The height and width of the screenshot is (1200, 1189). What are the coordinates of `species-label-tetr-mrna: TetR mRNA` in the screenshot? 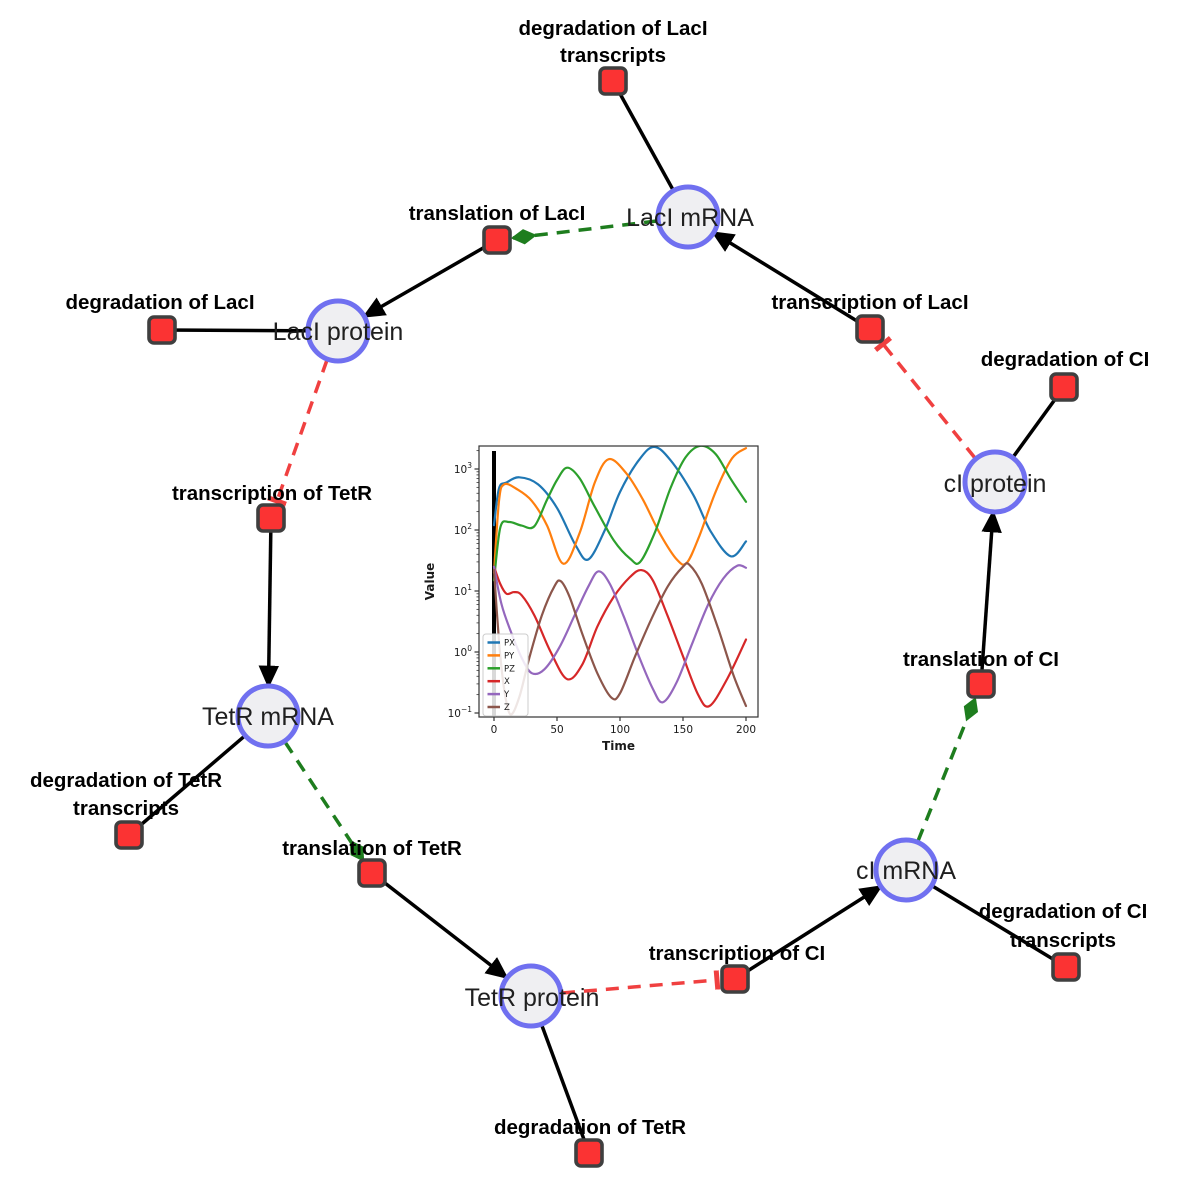 It's located at (268, 717).